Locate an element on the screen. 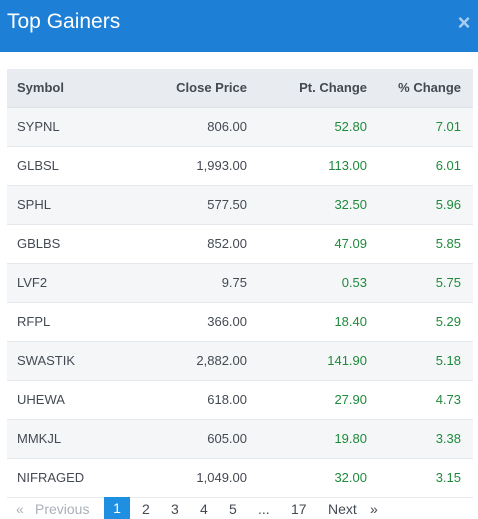  modal-title: Top Gainers is located at coordinates (64, 21).